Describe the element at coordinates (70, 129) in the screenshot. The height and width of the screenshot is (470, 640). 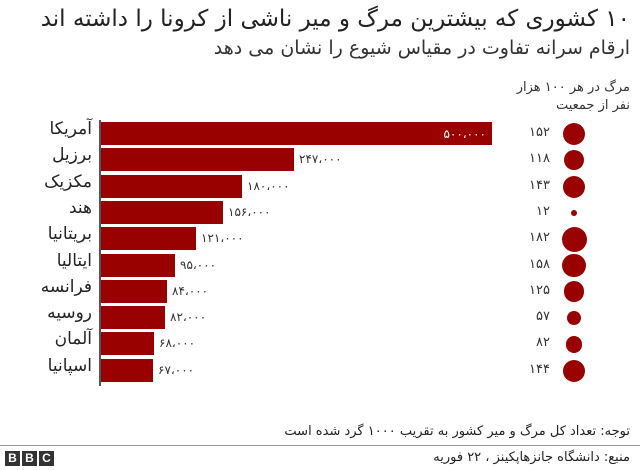
I see `country-label: آمریکا` at that location.